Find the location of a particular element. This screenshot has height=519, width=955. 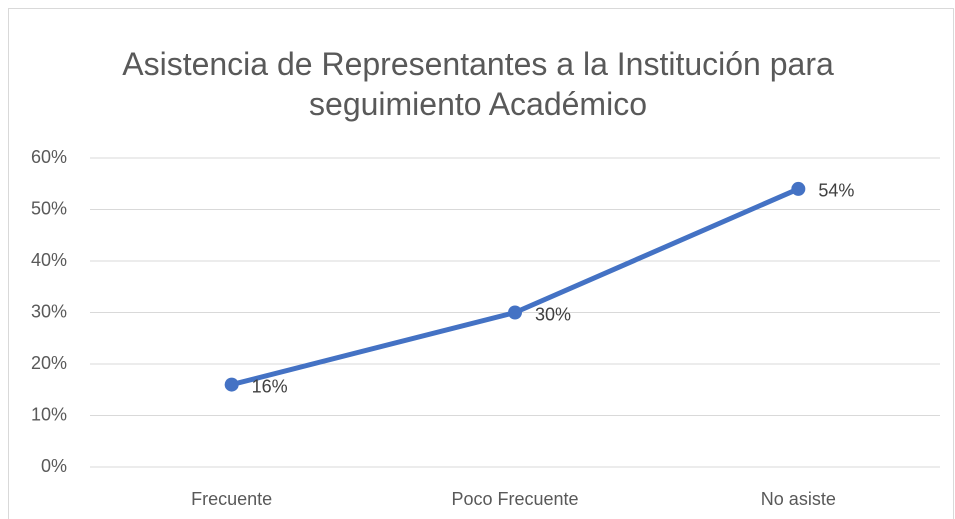

x-tick-label: No asiste is located at coordinates (798, 499).